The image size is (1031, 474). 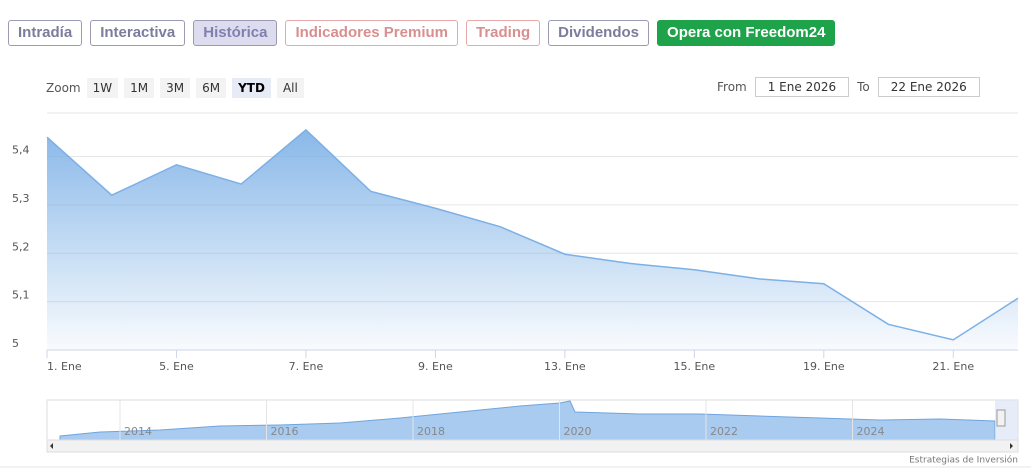 I want to click on y-tick-label: 5,3, so click(x=21, y=198).